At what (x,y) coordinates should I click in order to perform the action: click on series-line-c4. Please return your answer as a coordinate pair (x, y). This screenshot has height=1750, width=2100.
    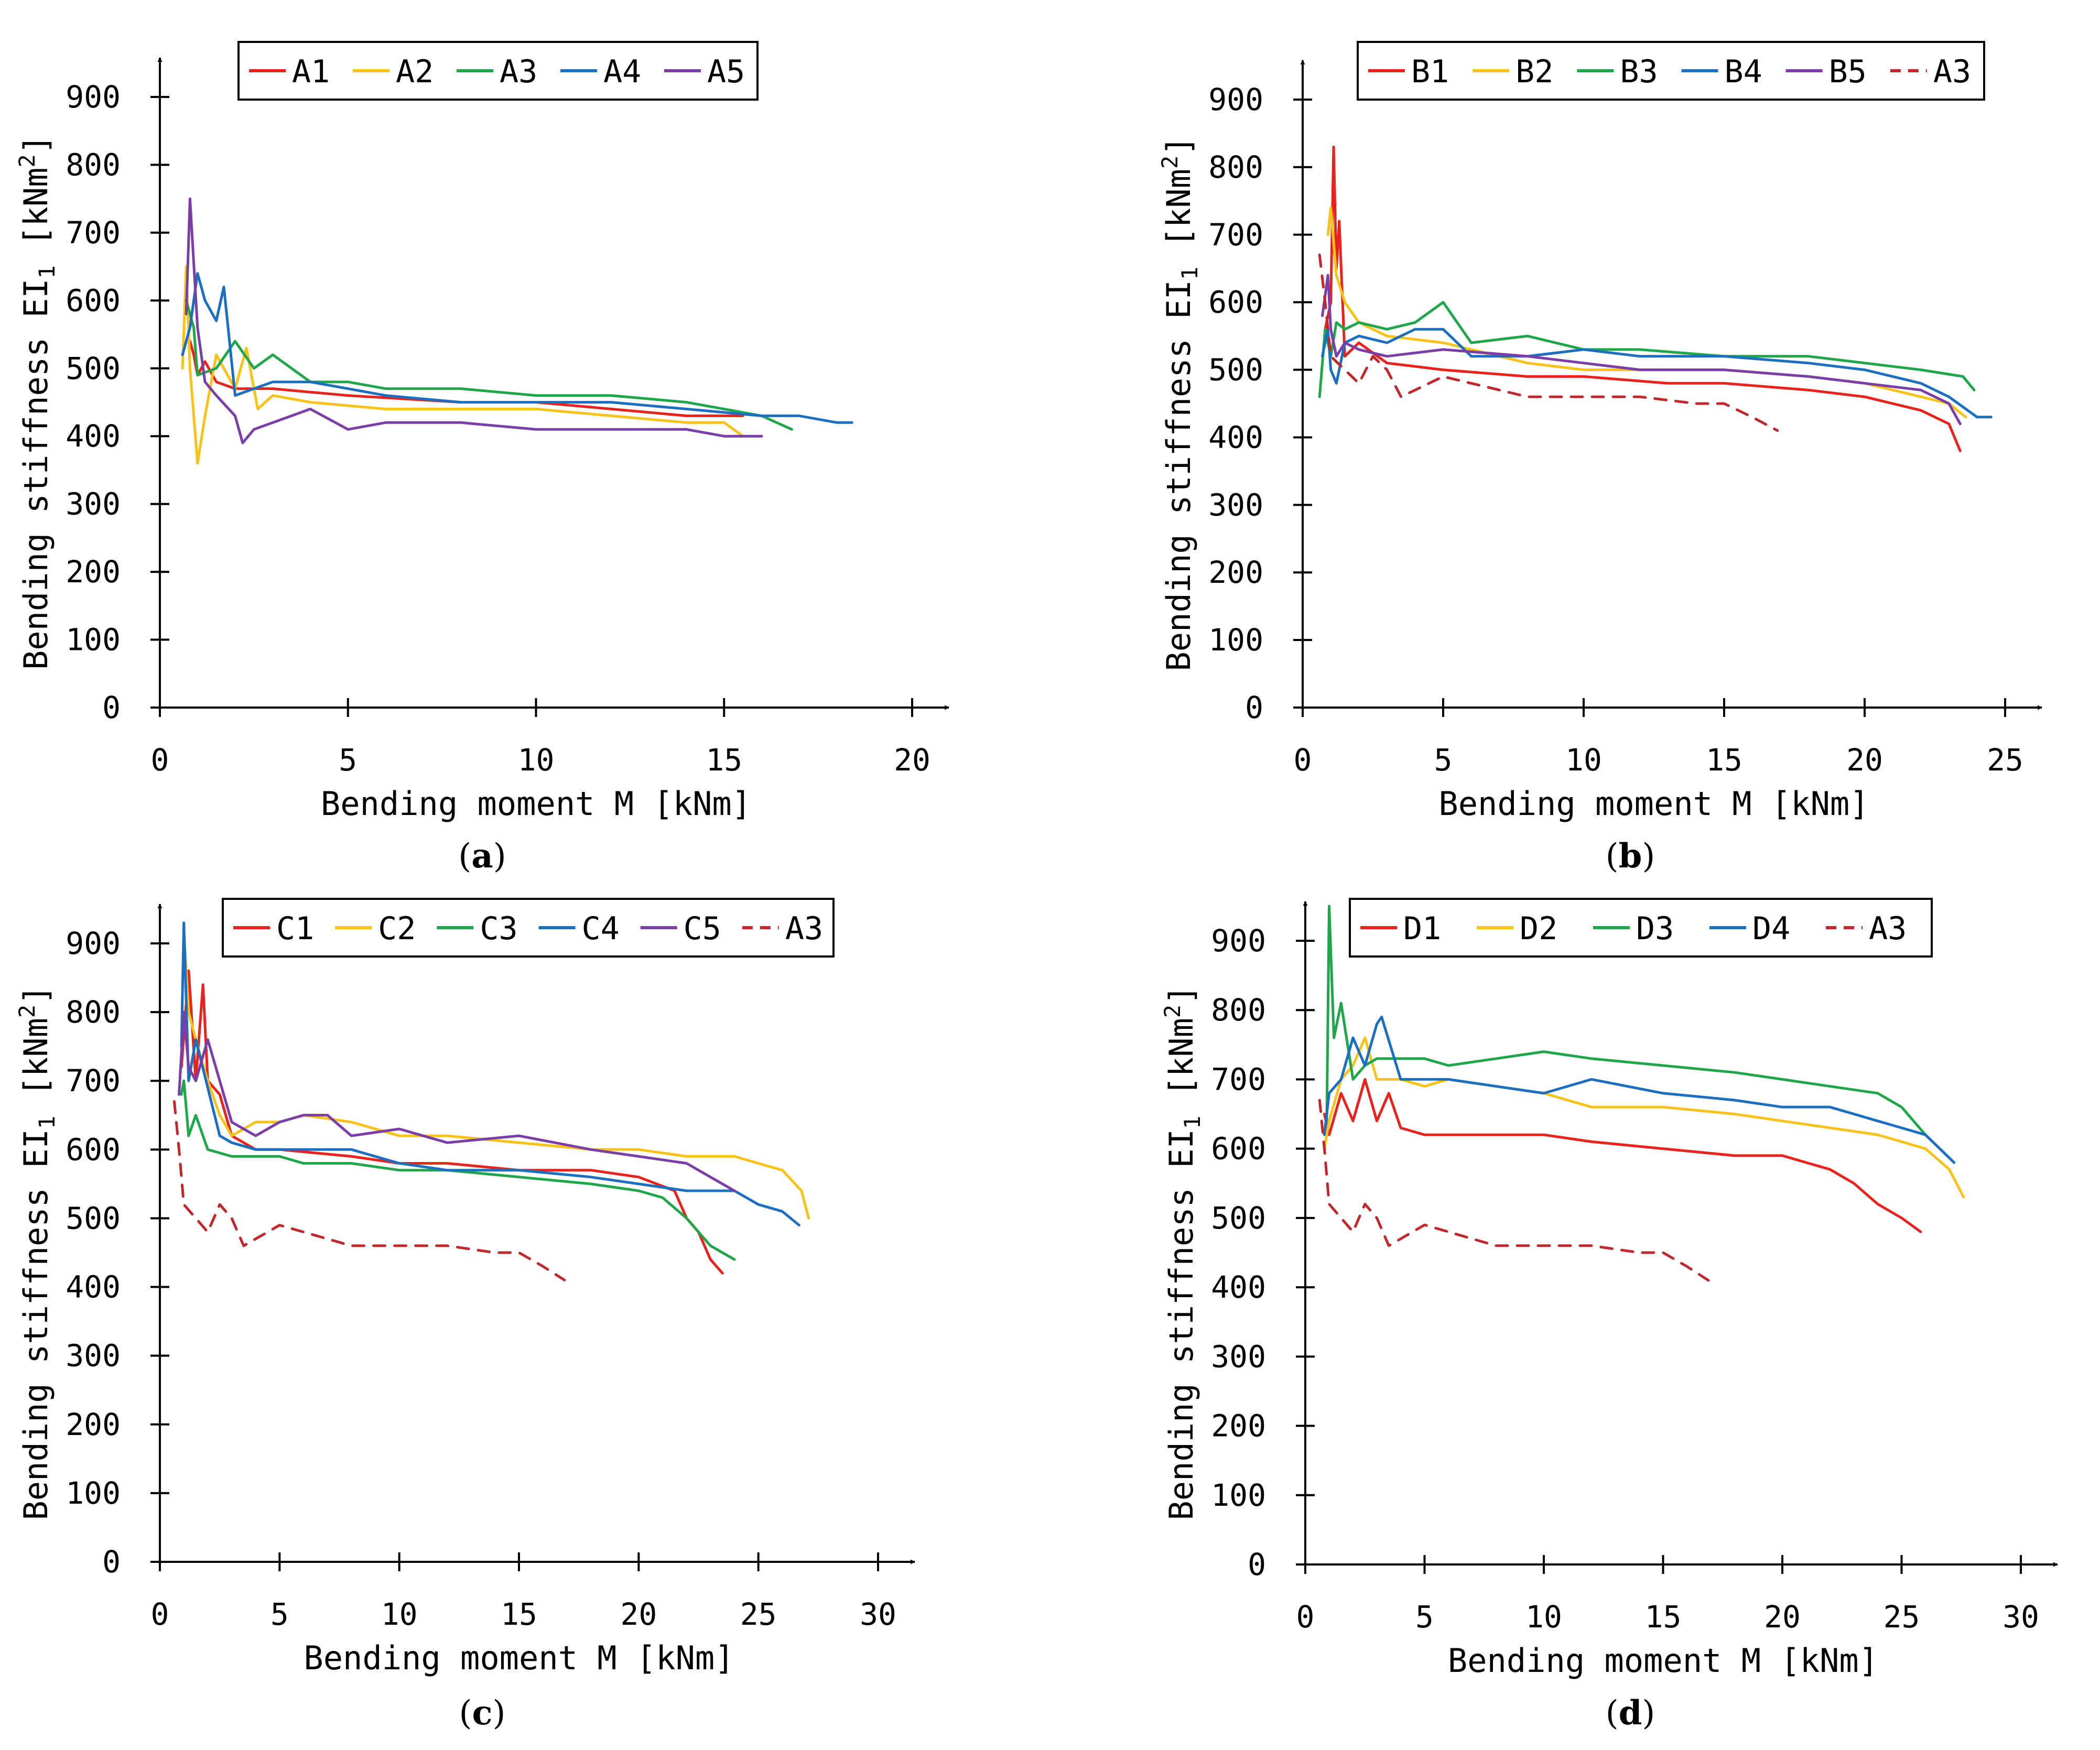
    Looking at the image, I should click on (490, 1074).